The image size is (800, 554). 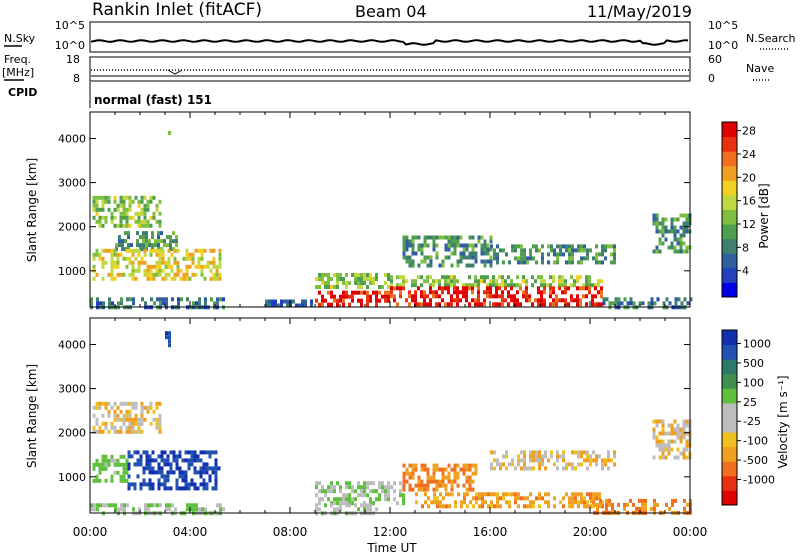 What do you see at coordinates (72, 138) in the screenshot?
I see `y-tick-label: 4000` at bounding box center [72, 138].